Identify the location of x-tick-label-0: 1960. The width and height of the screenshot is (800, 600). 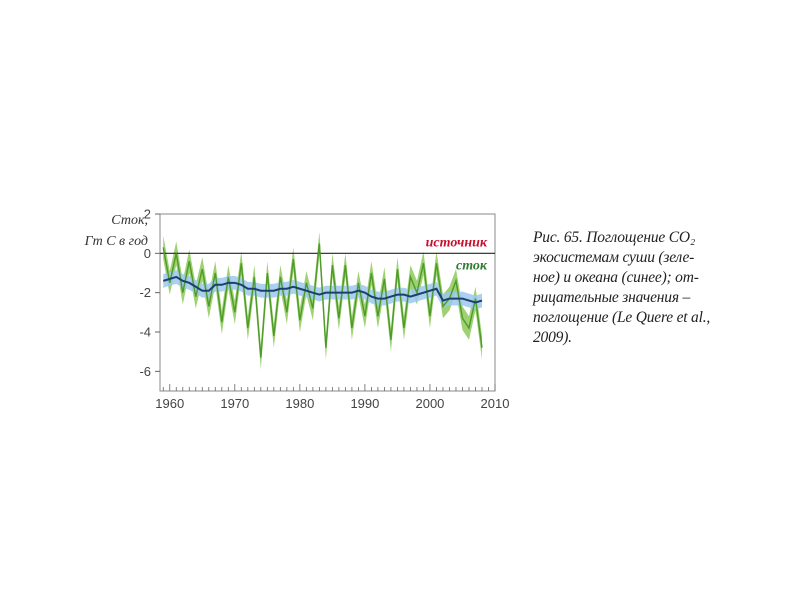
(169, 403).